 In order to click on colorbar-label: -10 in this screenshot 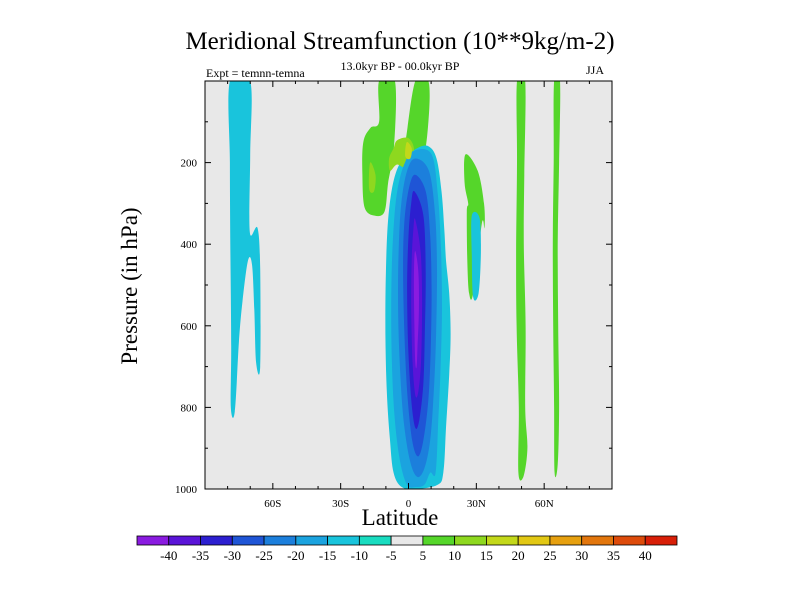, I will do `click(359, 555)`.